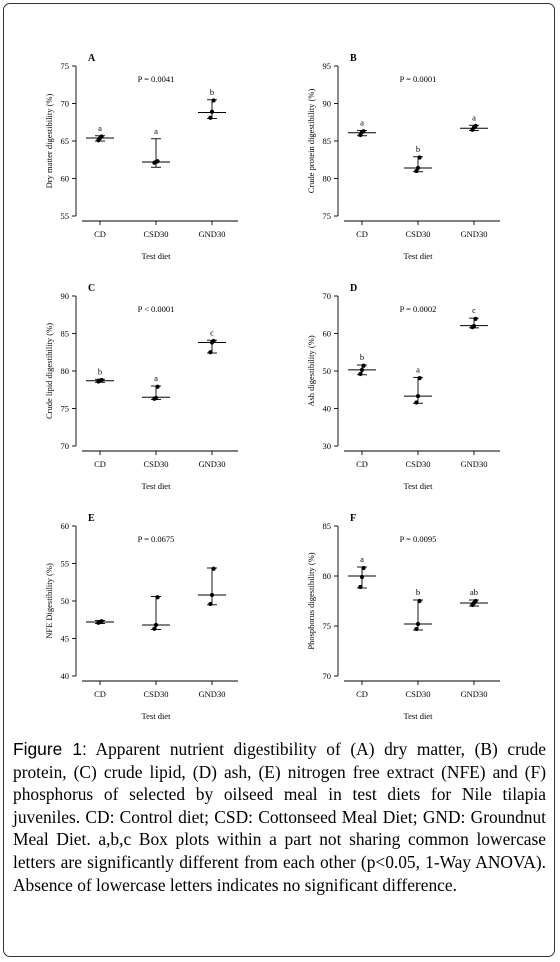  Describe the element at coordinates (156, 539) in the screenshot. I see `p-value-label: P = 0.0675` at that location.